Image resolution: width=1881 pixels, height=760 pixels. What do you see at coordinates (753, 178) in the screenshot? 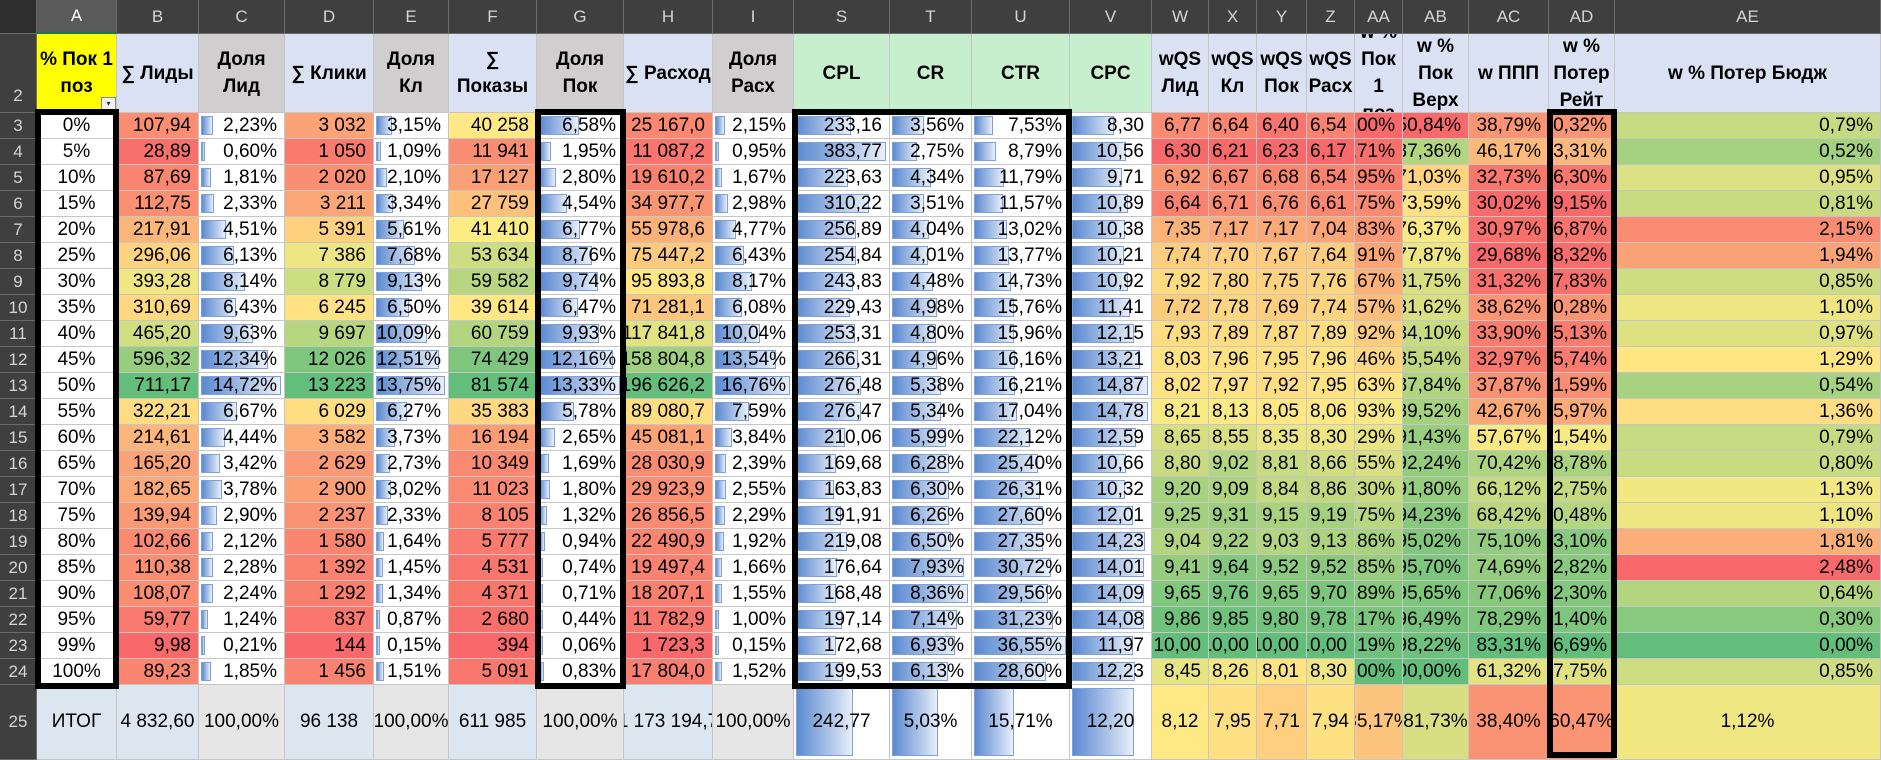
I see `table-cell: 1,67%` at bounding box center [753, 178].